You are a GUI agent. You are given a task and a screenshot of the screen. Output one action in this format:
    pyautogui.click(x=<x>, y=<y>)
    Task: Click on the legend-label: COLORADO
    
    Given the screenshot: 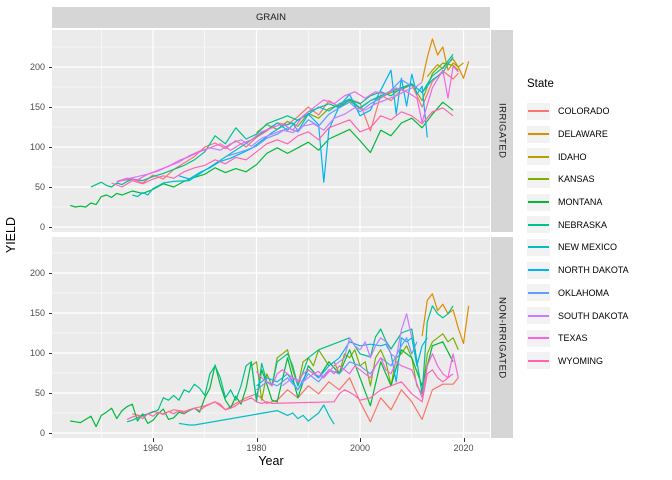 What is the action you would take?
    pyautogui.click(x=584, y=111)
    